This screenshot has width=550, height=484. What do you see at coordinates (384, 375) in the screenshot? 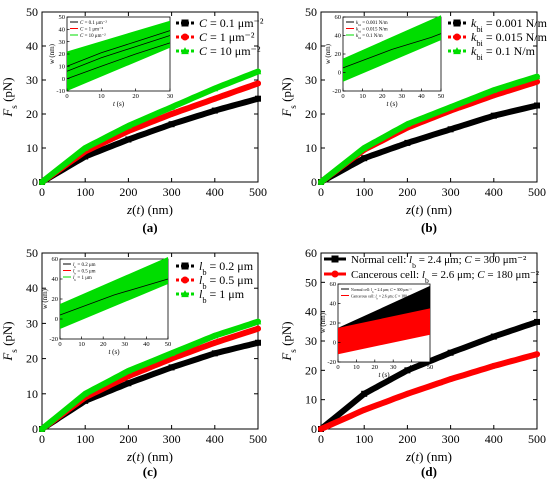
I see `inset-x-label: t (s)` at bounding box center [384, 375].